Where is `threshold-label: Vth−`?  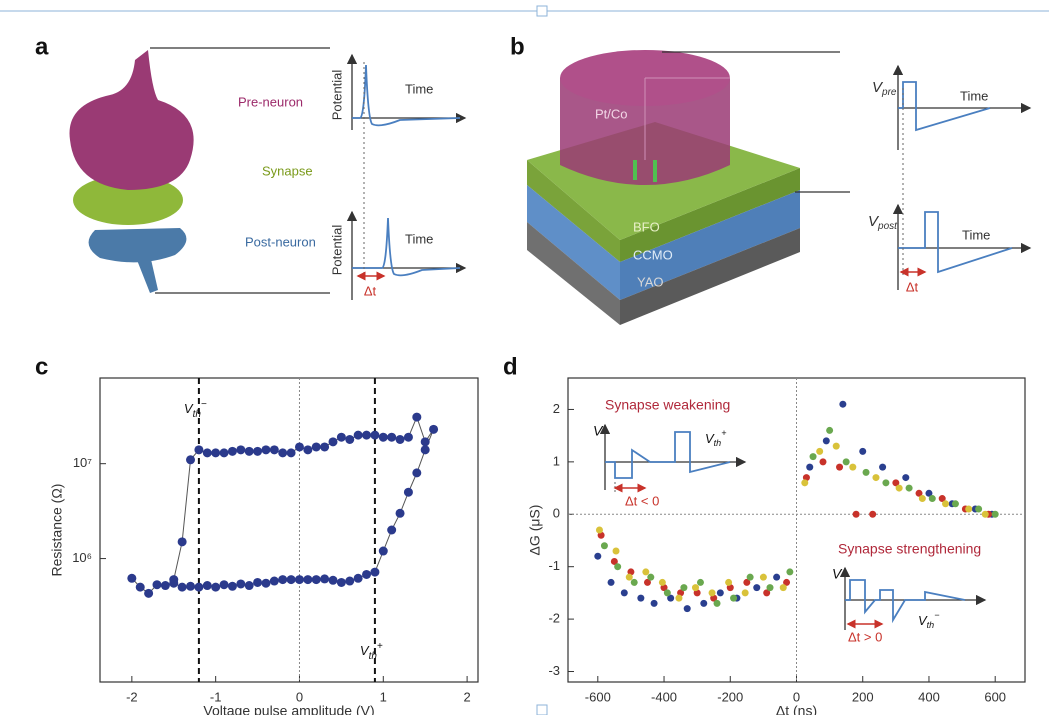
threshold-label: Vth− is located at coordinates (195, 409).